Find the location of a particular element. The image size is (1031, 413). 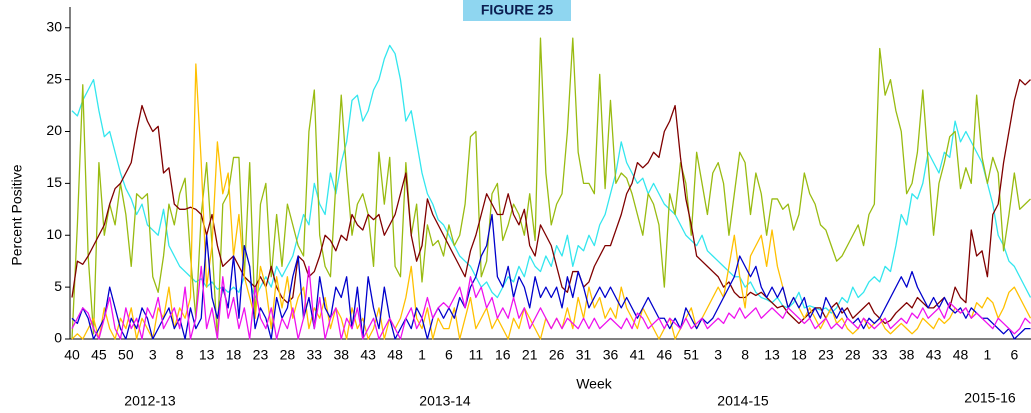

y-axis-label: Percent Positive is located at coordinates (17, 214).